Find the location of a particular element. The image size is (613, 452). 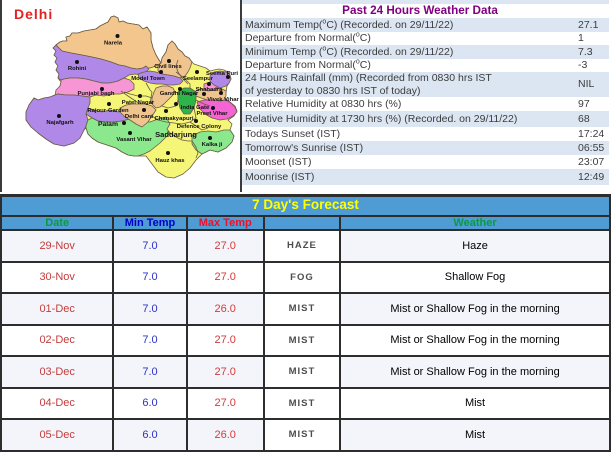

svg-text: Seema Puri is located at coordinates (222, 74).